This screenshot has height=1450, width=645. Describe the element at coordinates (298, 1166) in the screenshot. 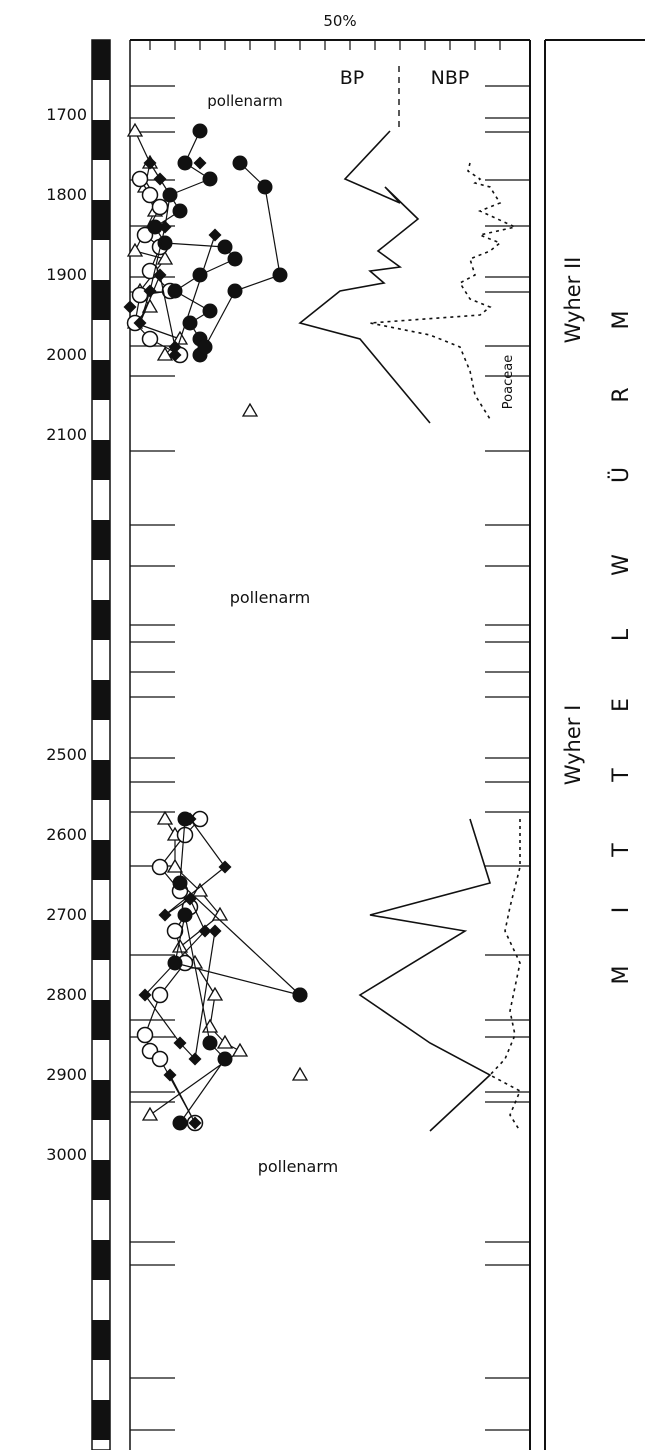

I see `pollenarm-label-bottom: pollenarm` at that location.